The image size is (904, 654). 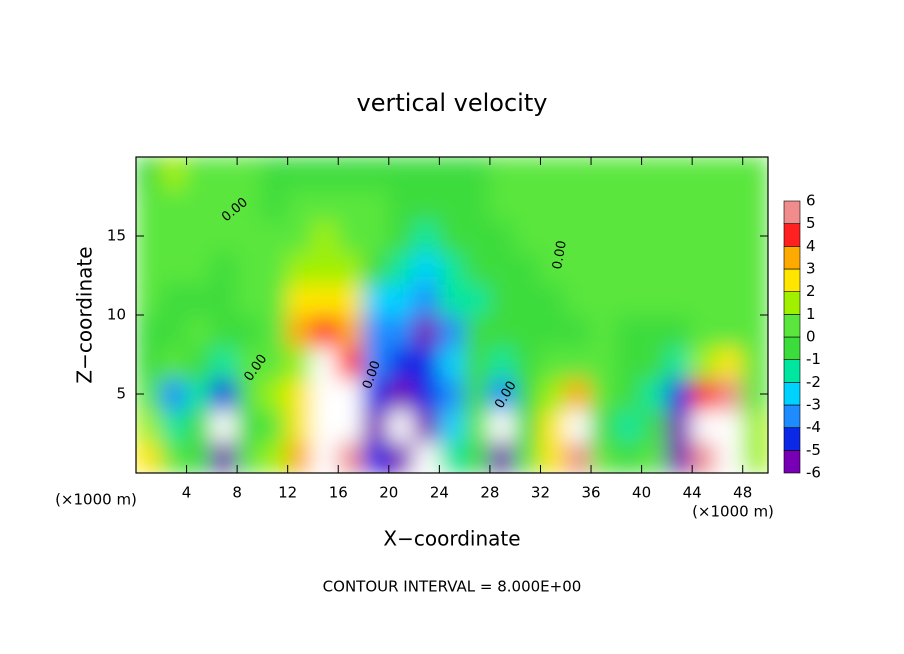 What do you see at coordinates (811, 314) in the screenshot?
I see `colorbar-label: 1` at bounding box center [811, 314].